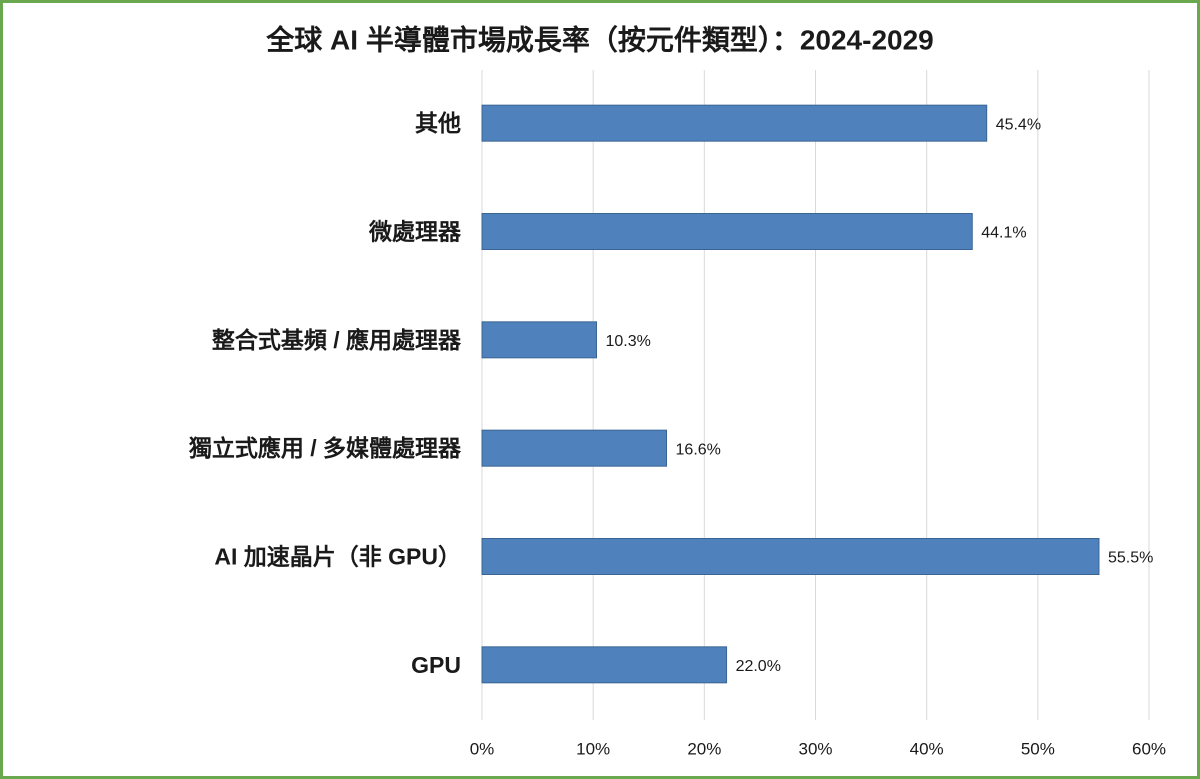 Image resolution: width=1200 pixels, height=779 pixels. Describe the element at coordinates (927, 748) in the screenshot. I see `x-tick-label: 40%` at that location.